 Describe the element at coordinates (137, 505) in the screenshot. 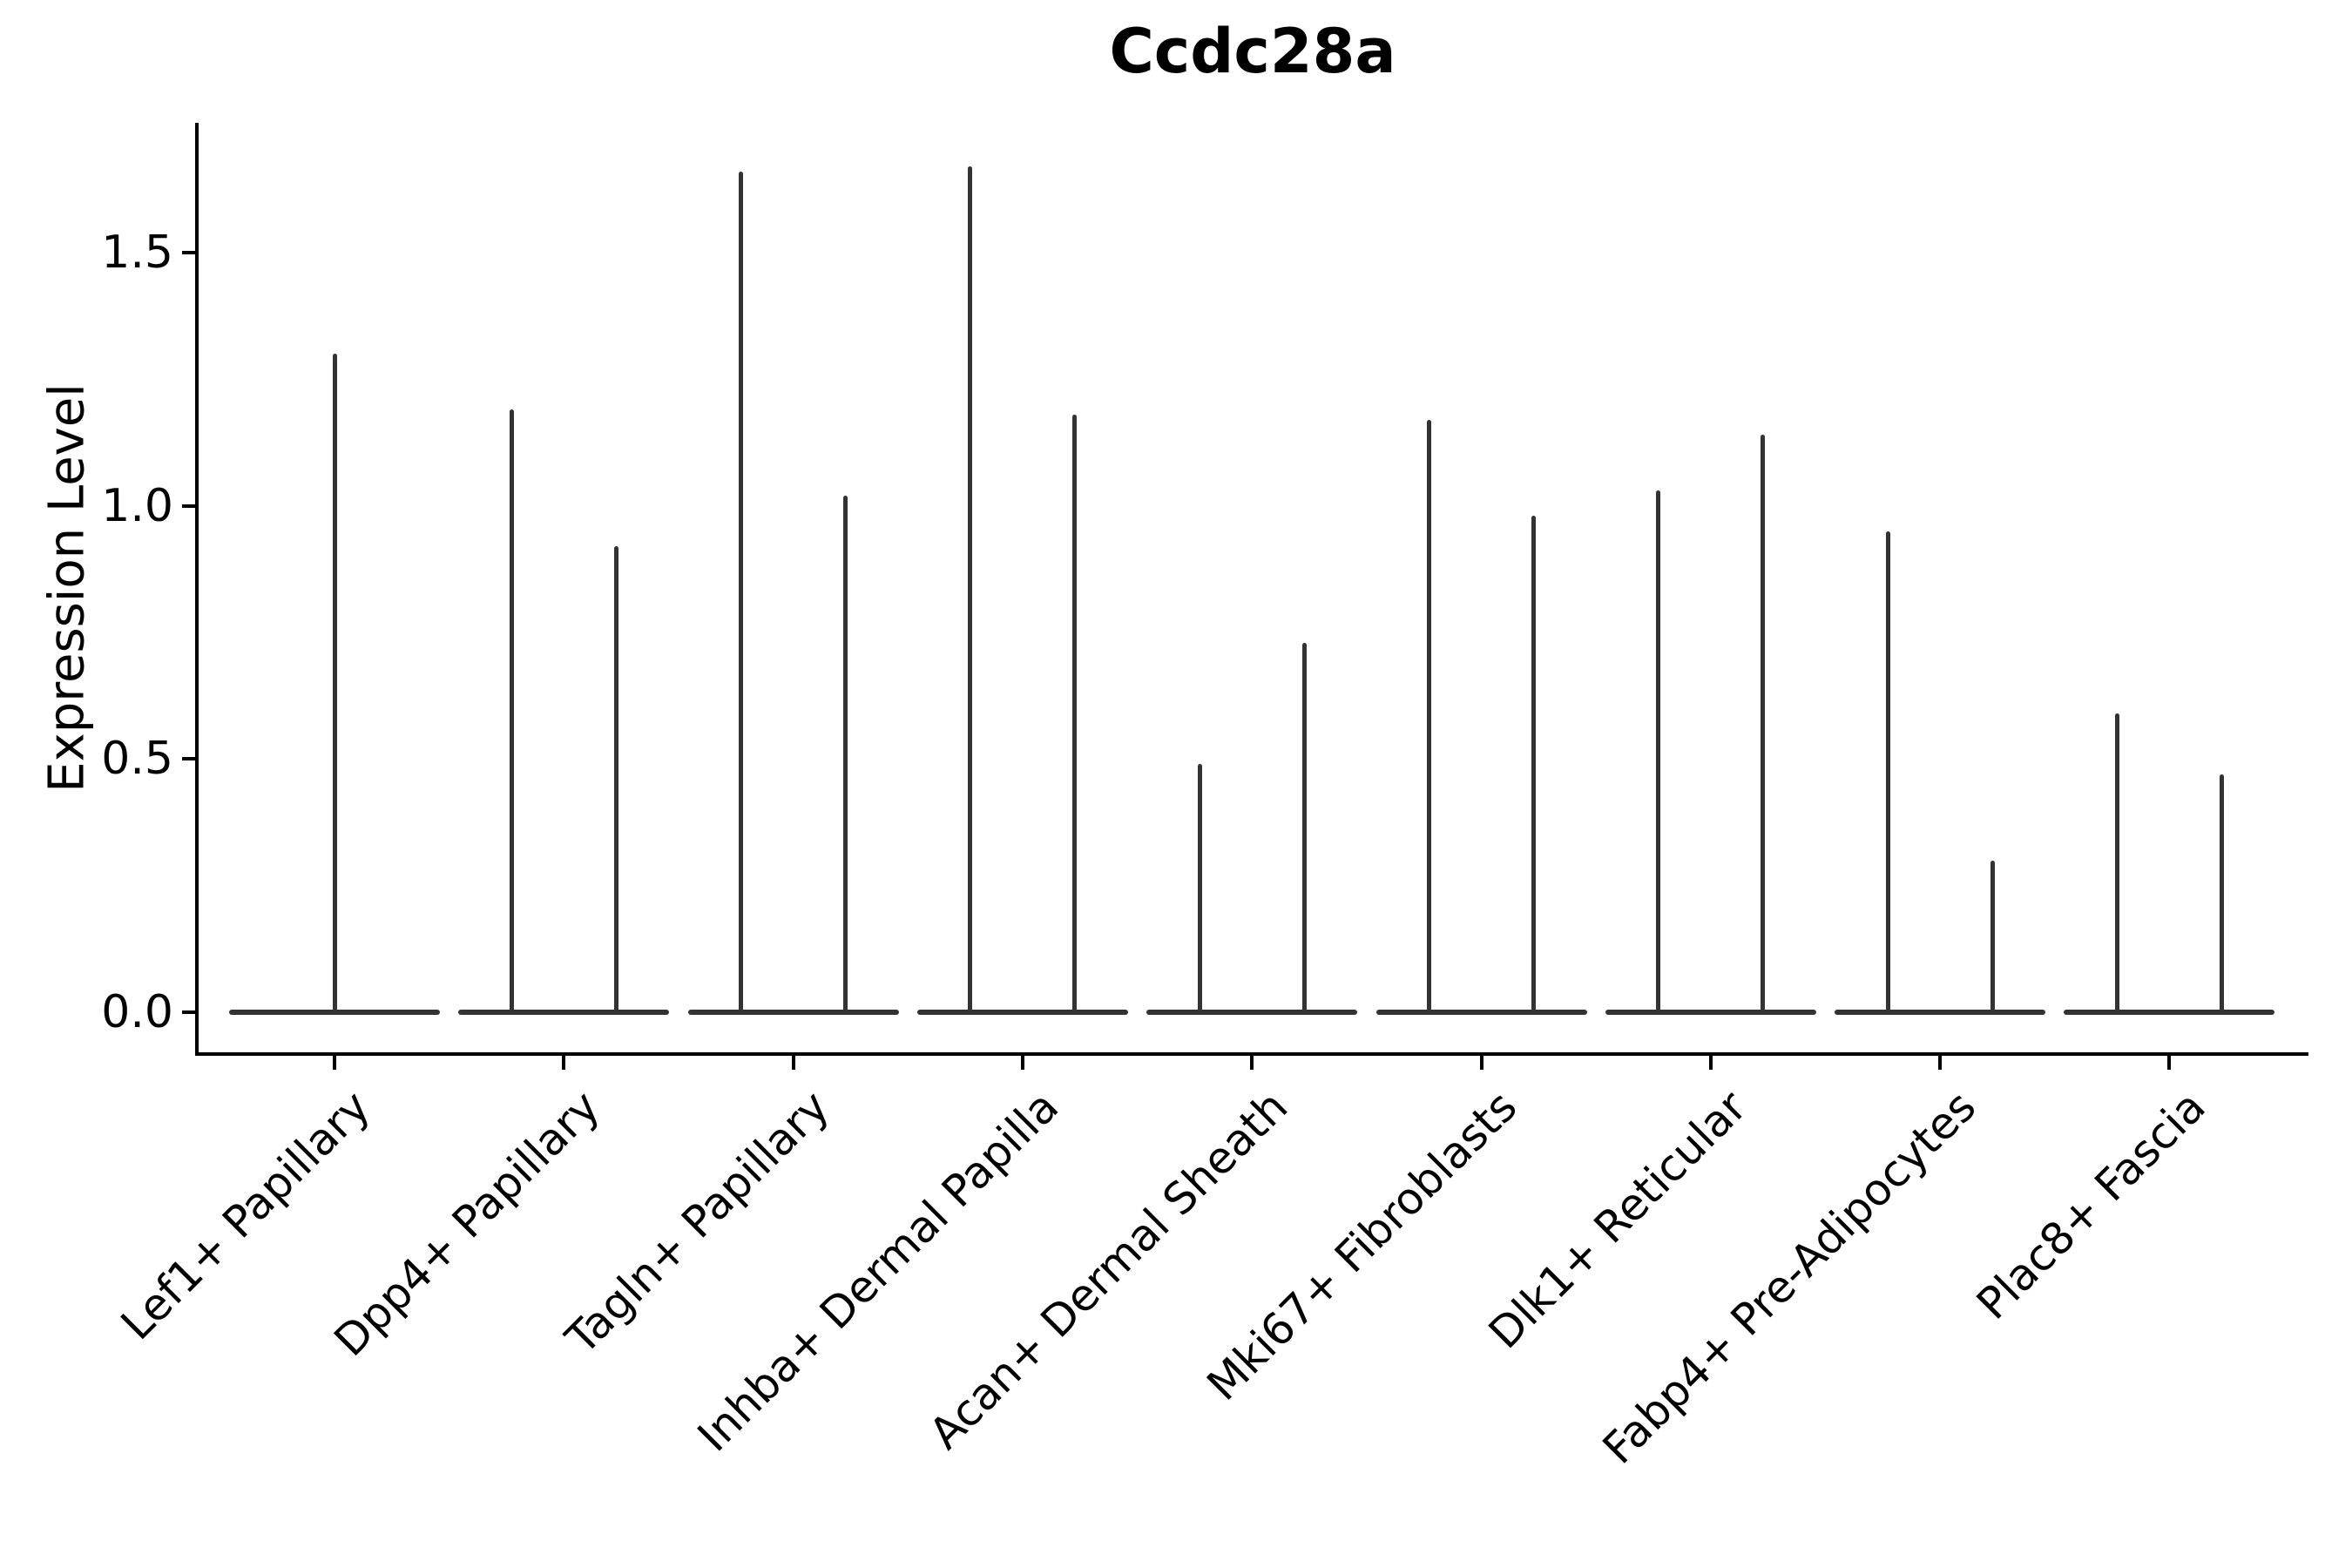

I see `y-tick-label: 1.0` at that location.